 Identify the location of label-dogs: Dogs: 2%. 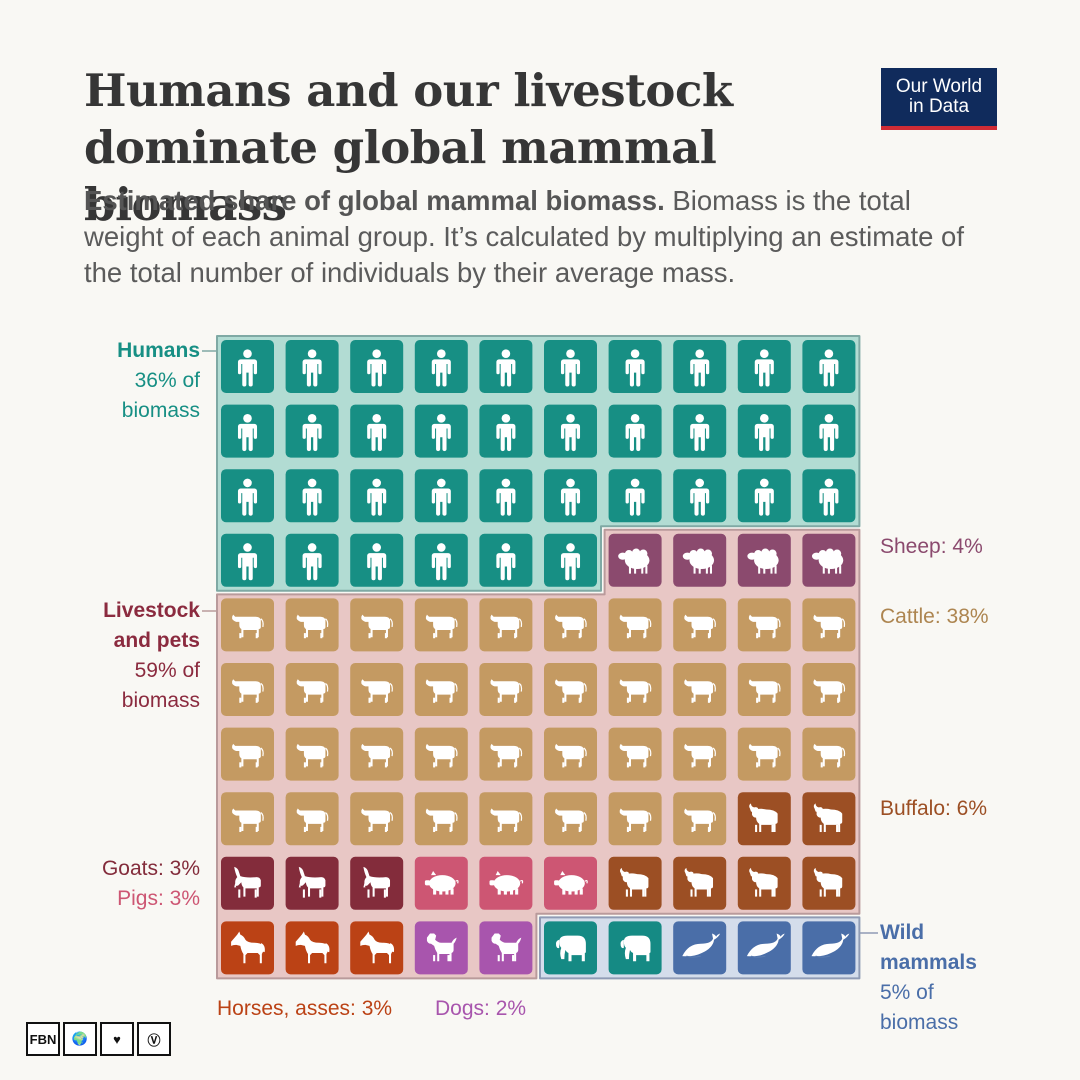
(481, 1008).